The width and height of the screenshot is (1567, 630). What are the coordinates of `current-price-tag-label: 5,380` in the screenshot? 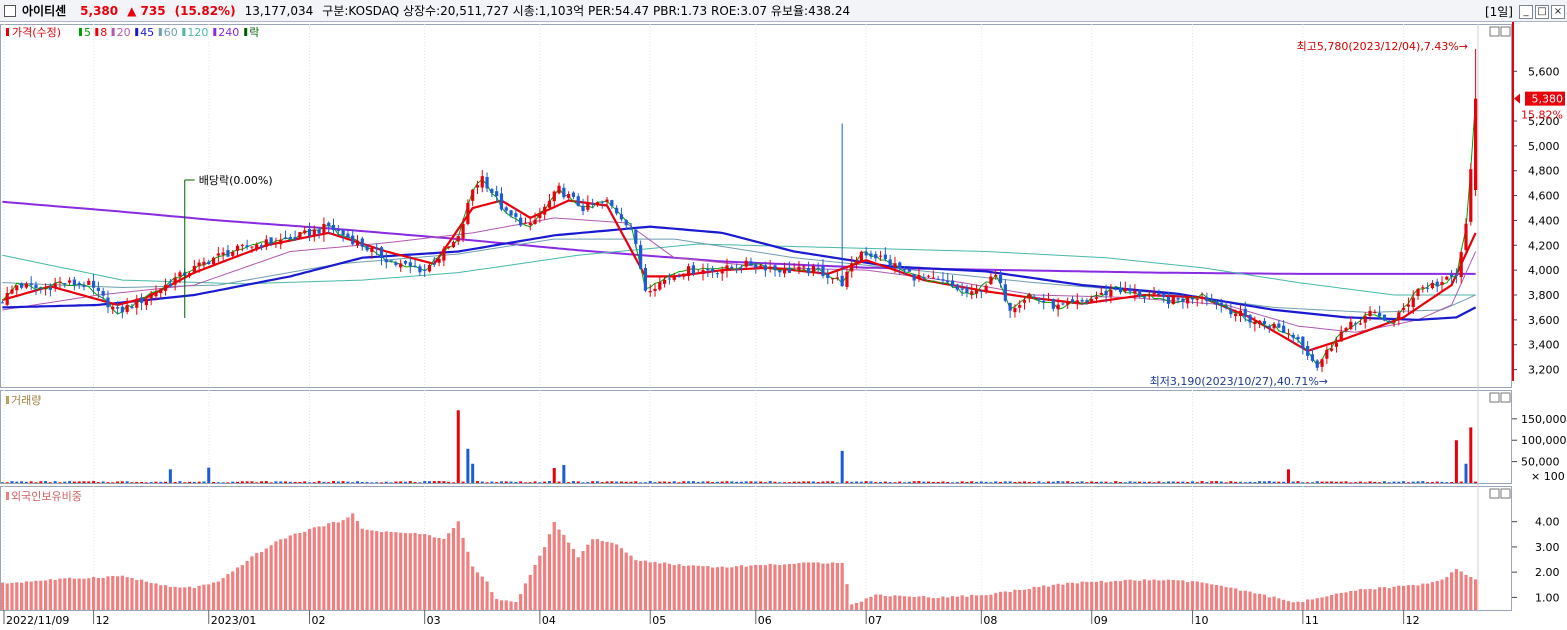 It's located at (1548, 99).